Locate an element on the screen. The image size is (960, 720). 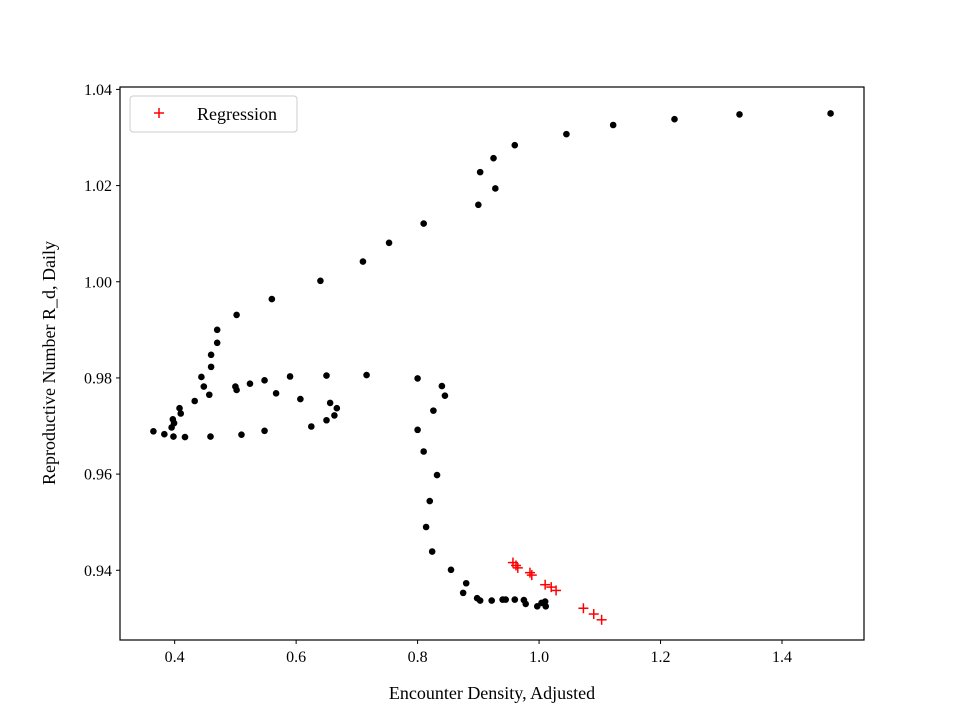
x-tick-label: 0.4 is located at coordinates (175, 657).